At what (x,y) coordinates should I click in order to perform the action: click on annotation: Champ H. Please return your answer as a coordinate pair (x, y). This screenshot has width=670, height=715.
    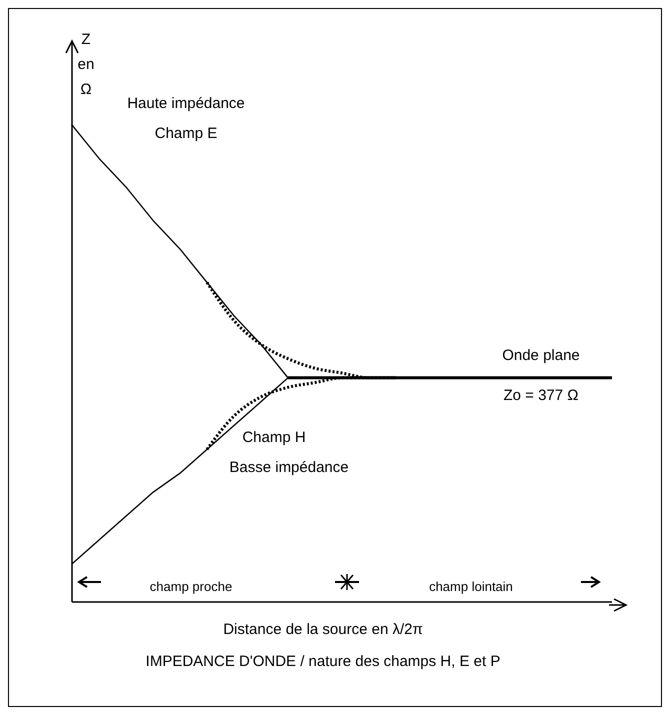
    Looking at the image, I should click on (274, 437).